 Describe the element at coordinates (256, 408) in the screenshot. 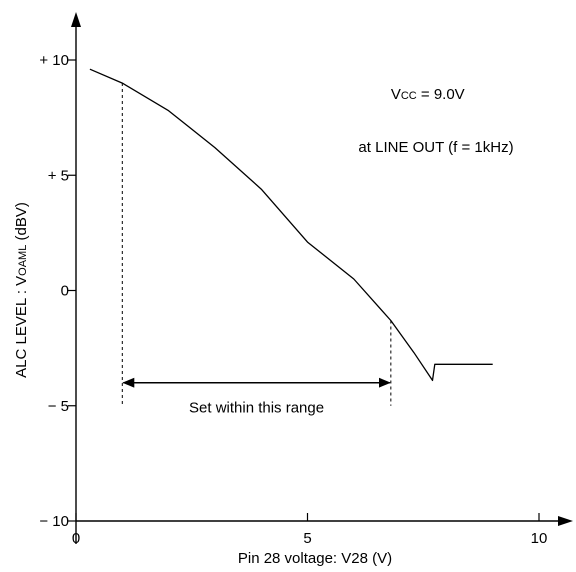

I see `range-label: Set within this range` at that location.